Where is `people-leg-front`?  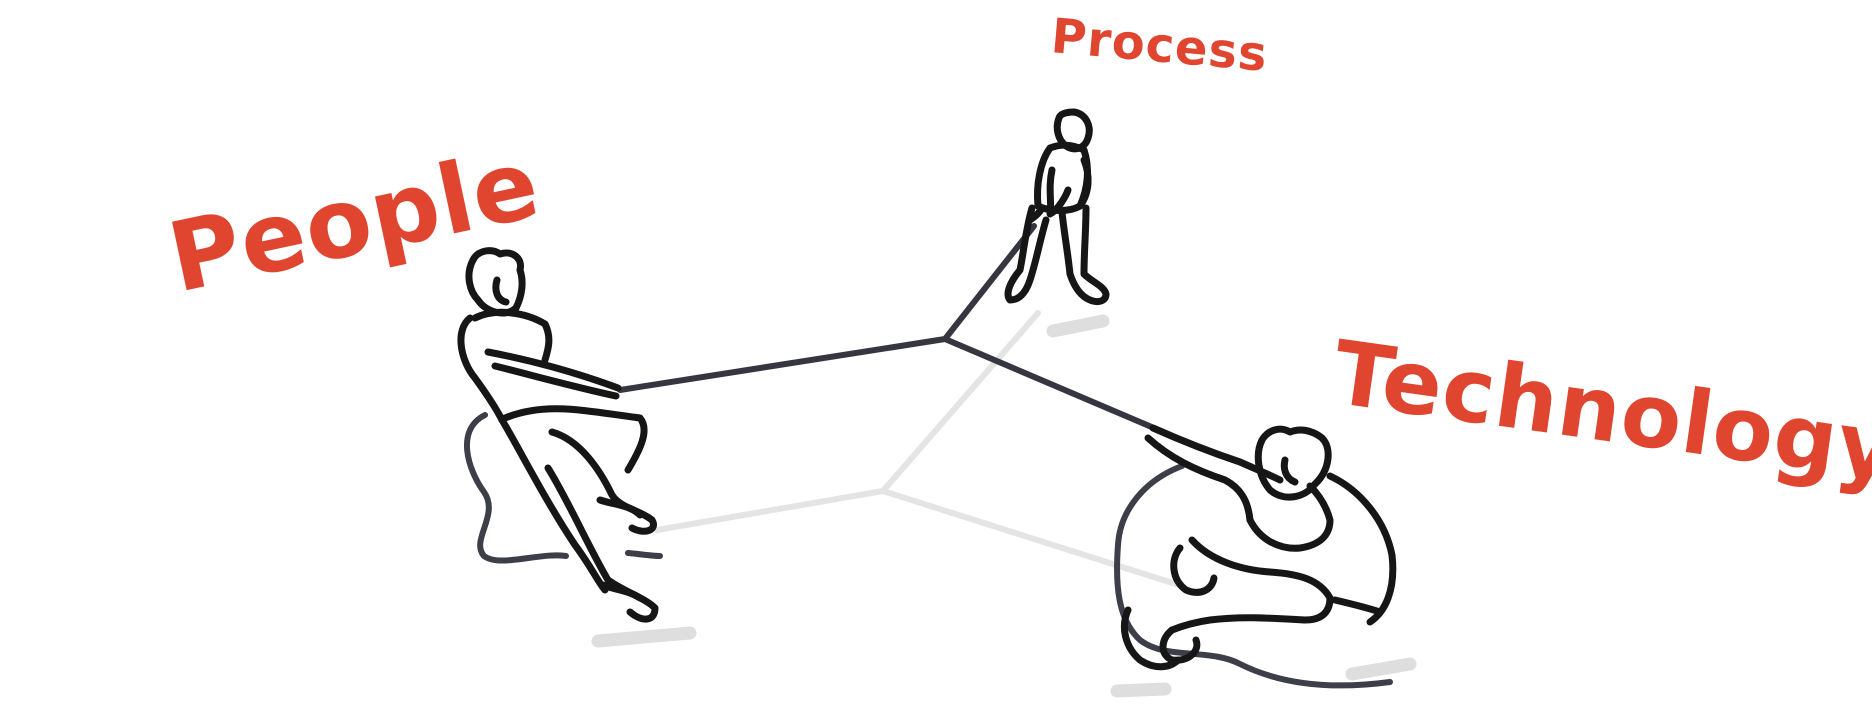 people-leg-front is located at coordinates (574, 439).